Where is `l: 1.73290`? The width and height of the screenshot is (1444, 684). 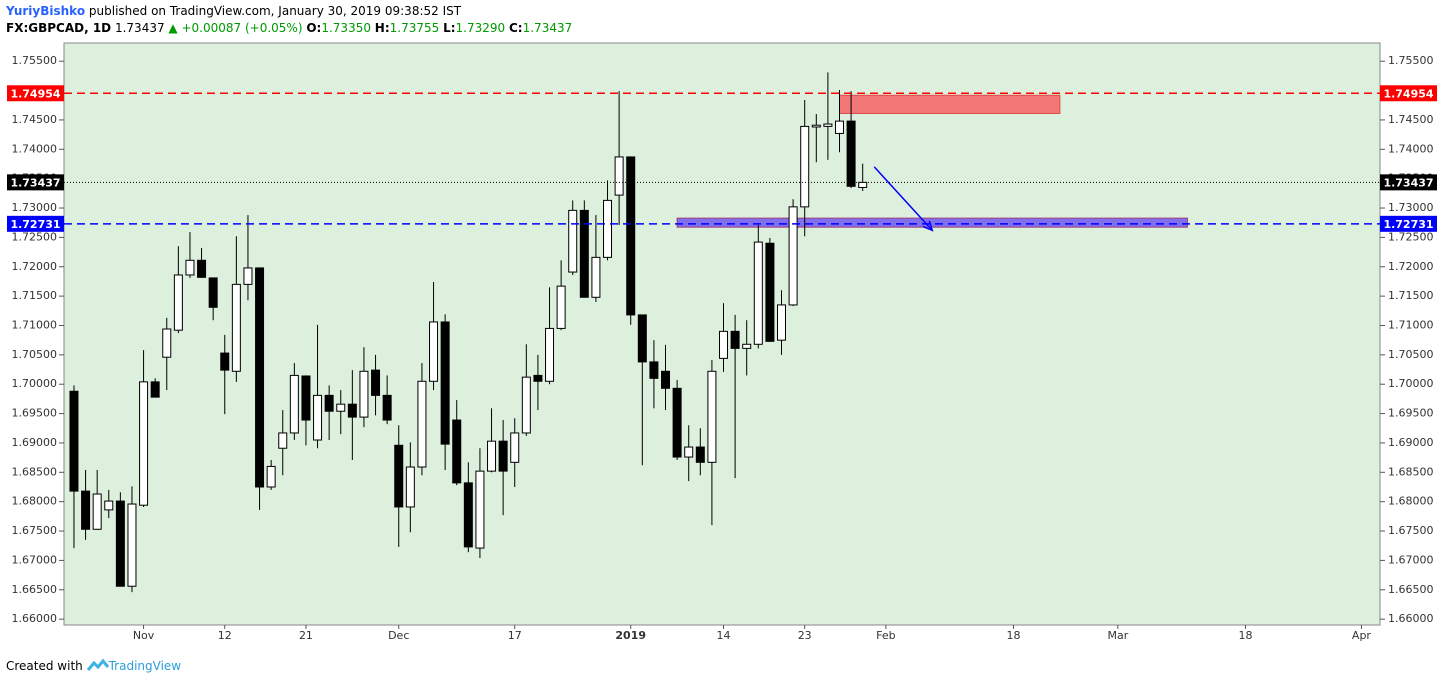 l: 1.73290 is located at coordinates (480, 28).